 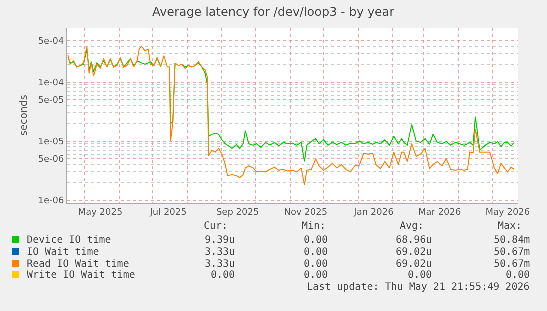 I want to click on legend-label: IO Wait time, so click(x=63, y=252).